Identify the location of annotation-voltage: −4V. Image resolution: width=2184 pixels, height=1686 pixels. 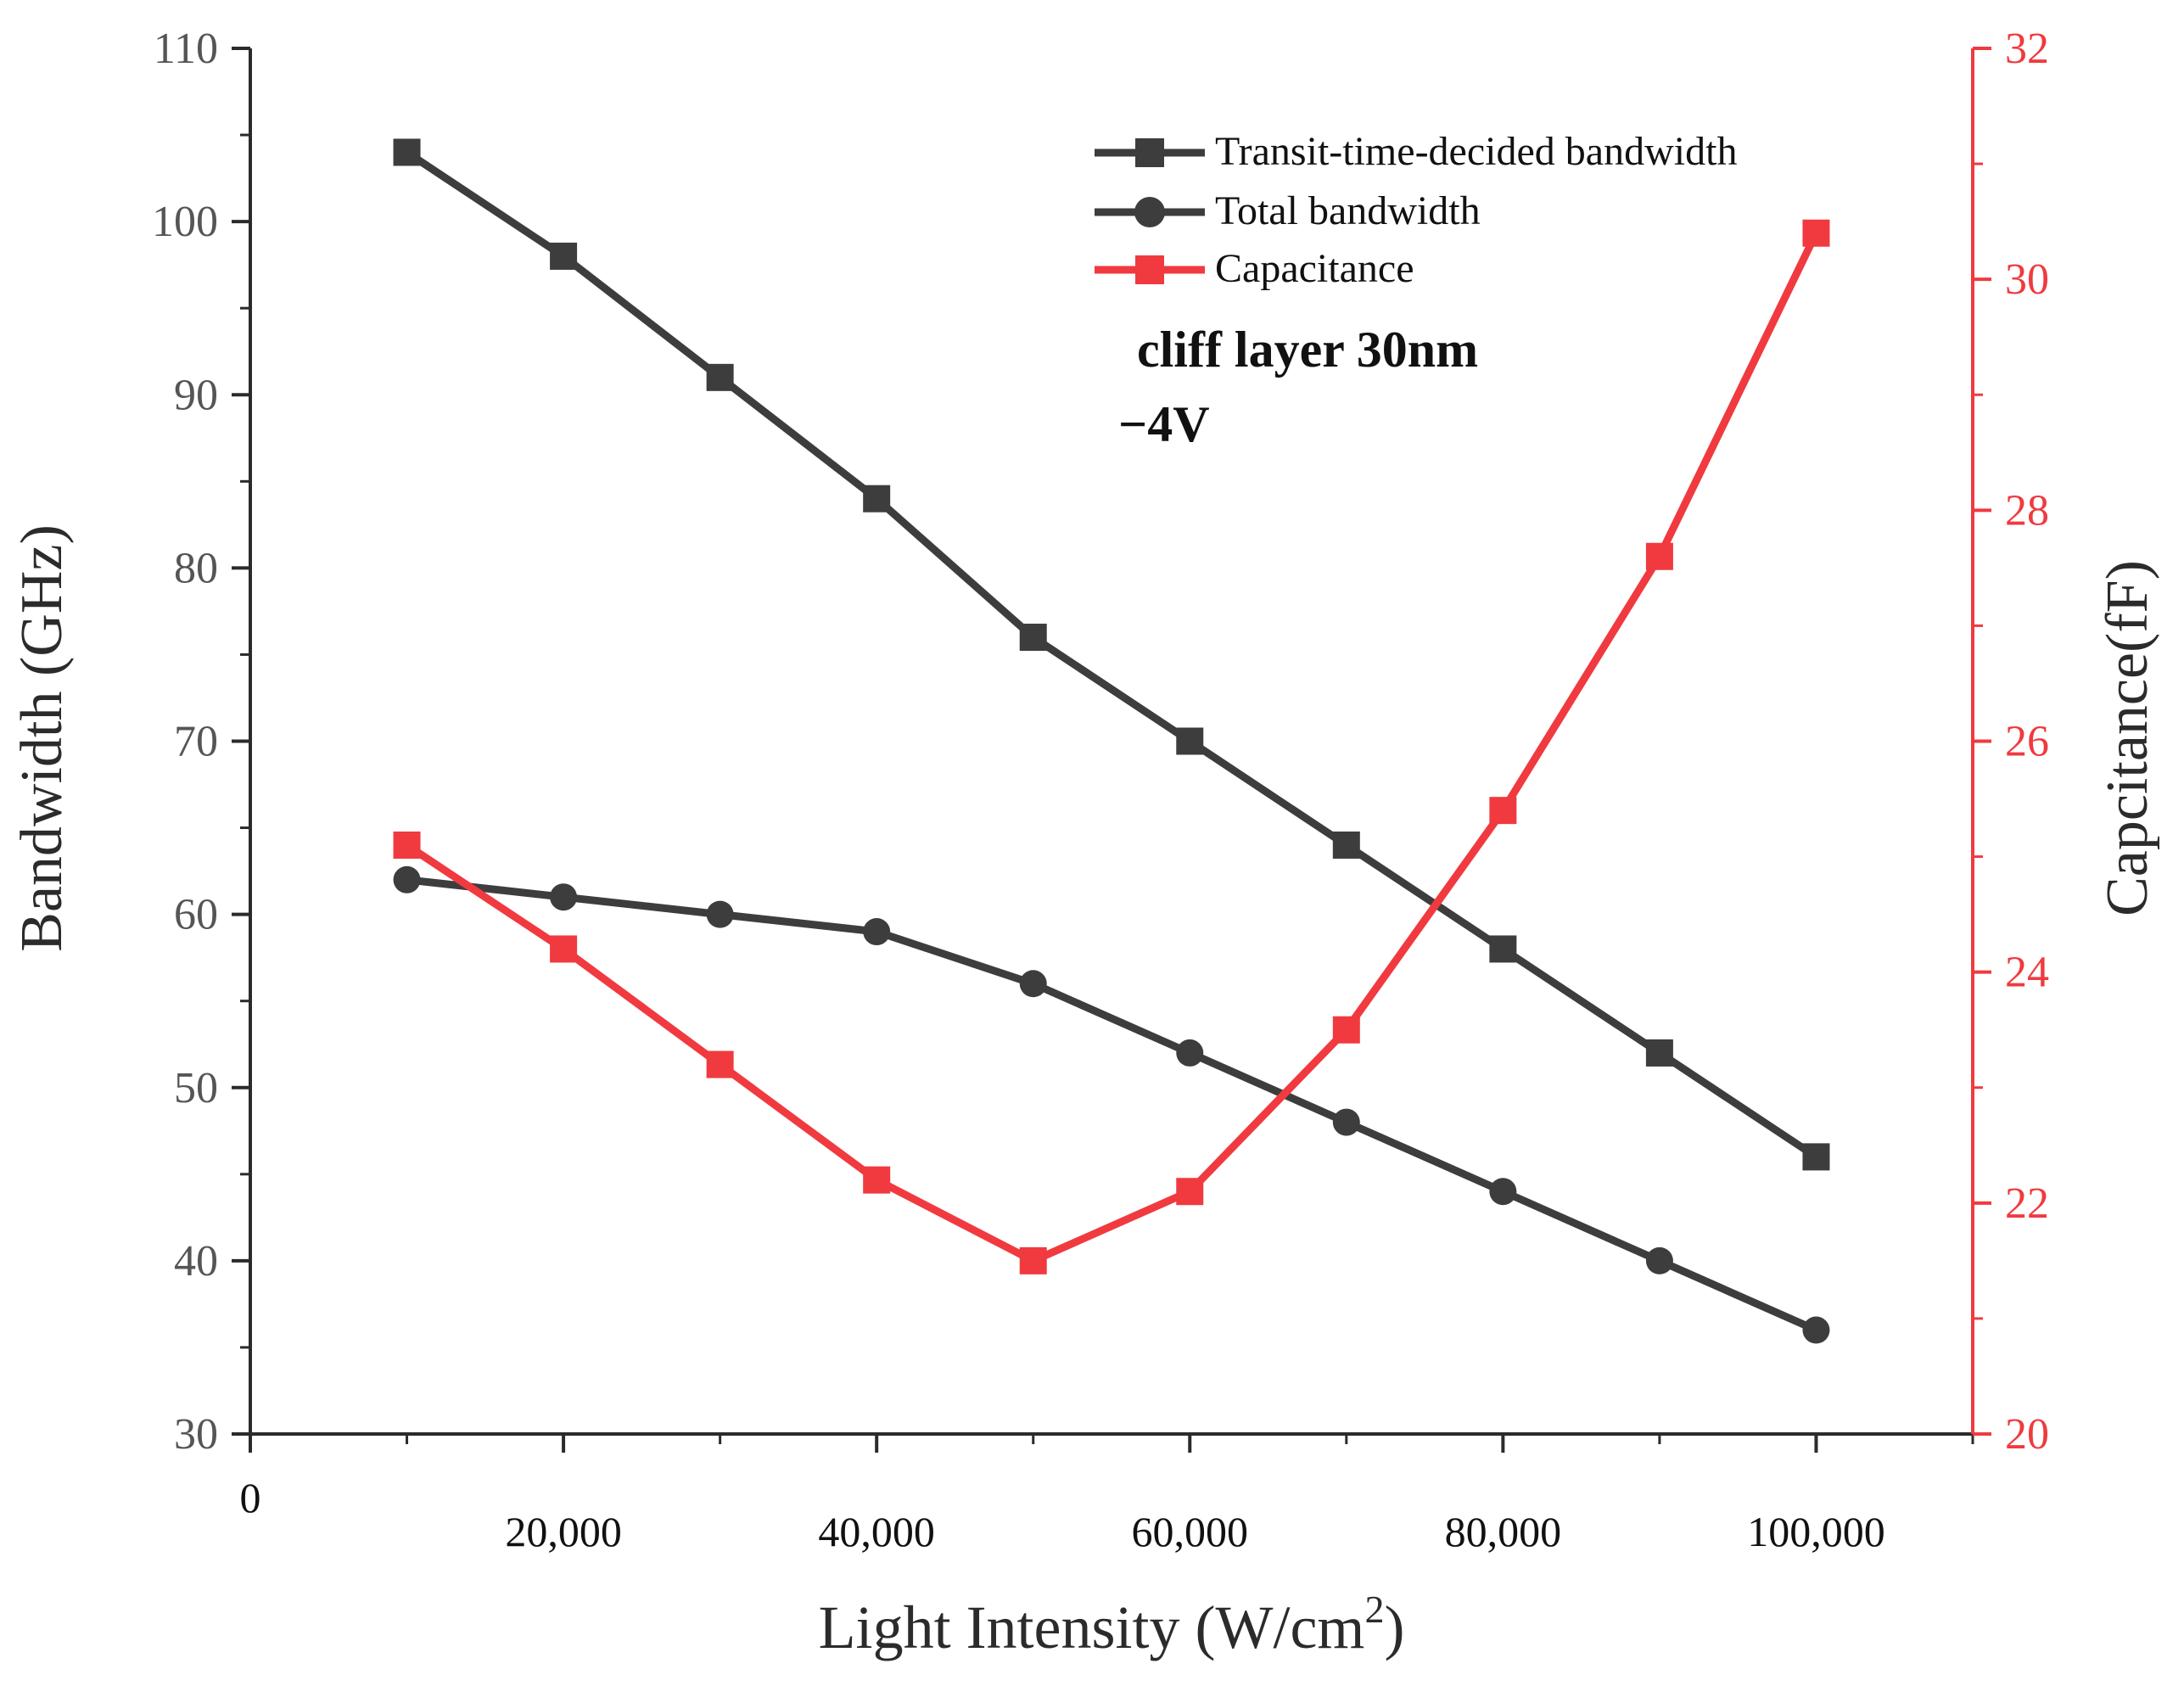
(1164, 424).